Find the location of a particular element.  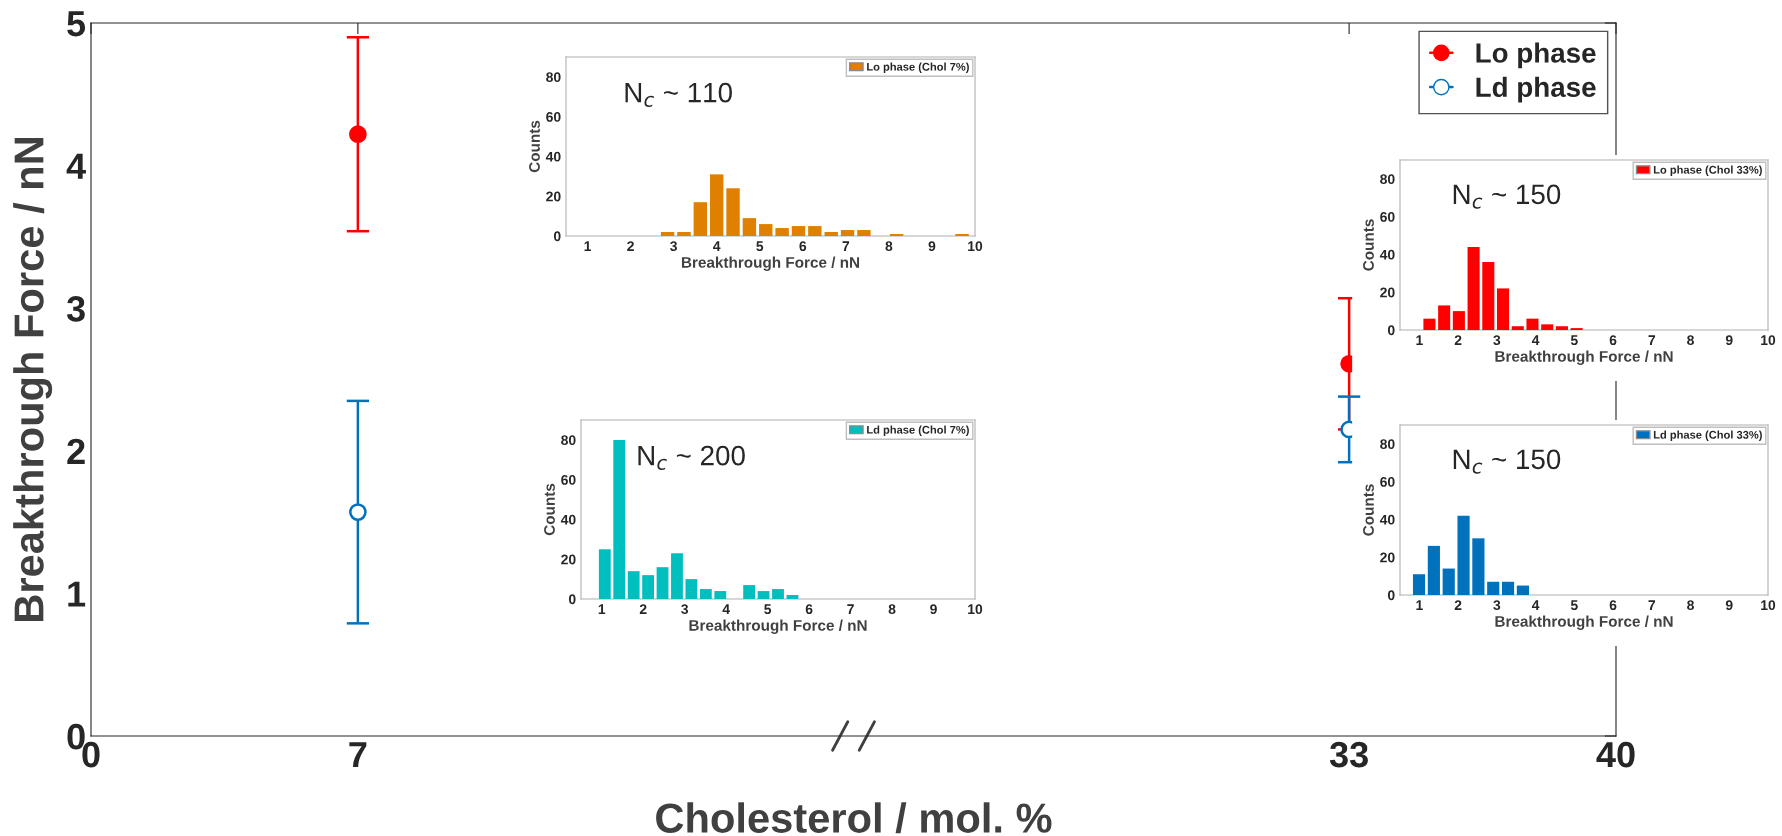

legend-label: Lo phase is located at coordinates (1536, 55).